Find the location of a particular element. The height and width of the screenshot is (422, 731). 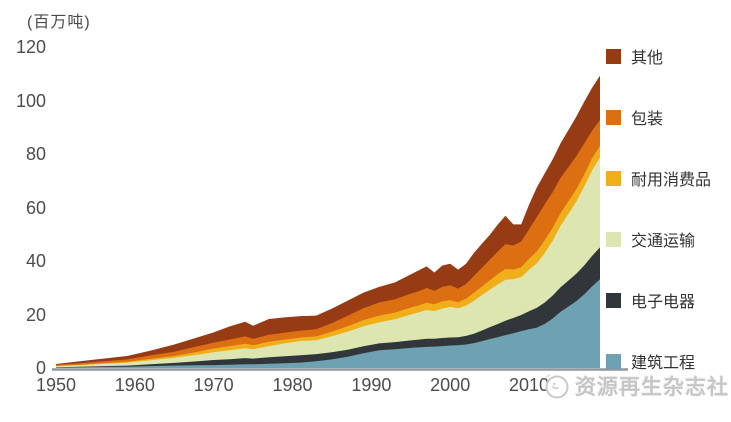

watermark-text: 资源再生杂志社 is located at coordinates (652, 387).